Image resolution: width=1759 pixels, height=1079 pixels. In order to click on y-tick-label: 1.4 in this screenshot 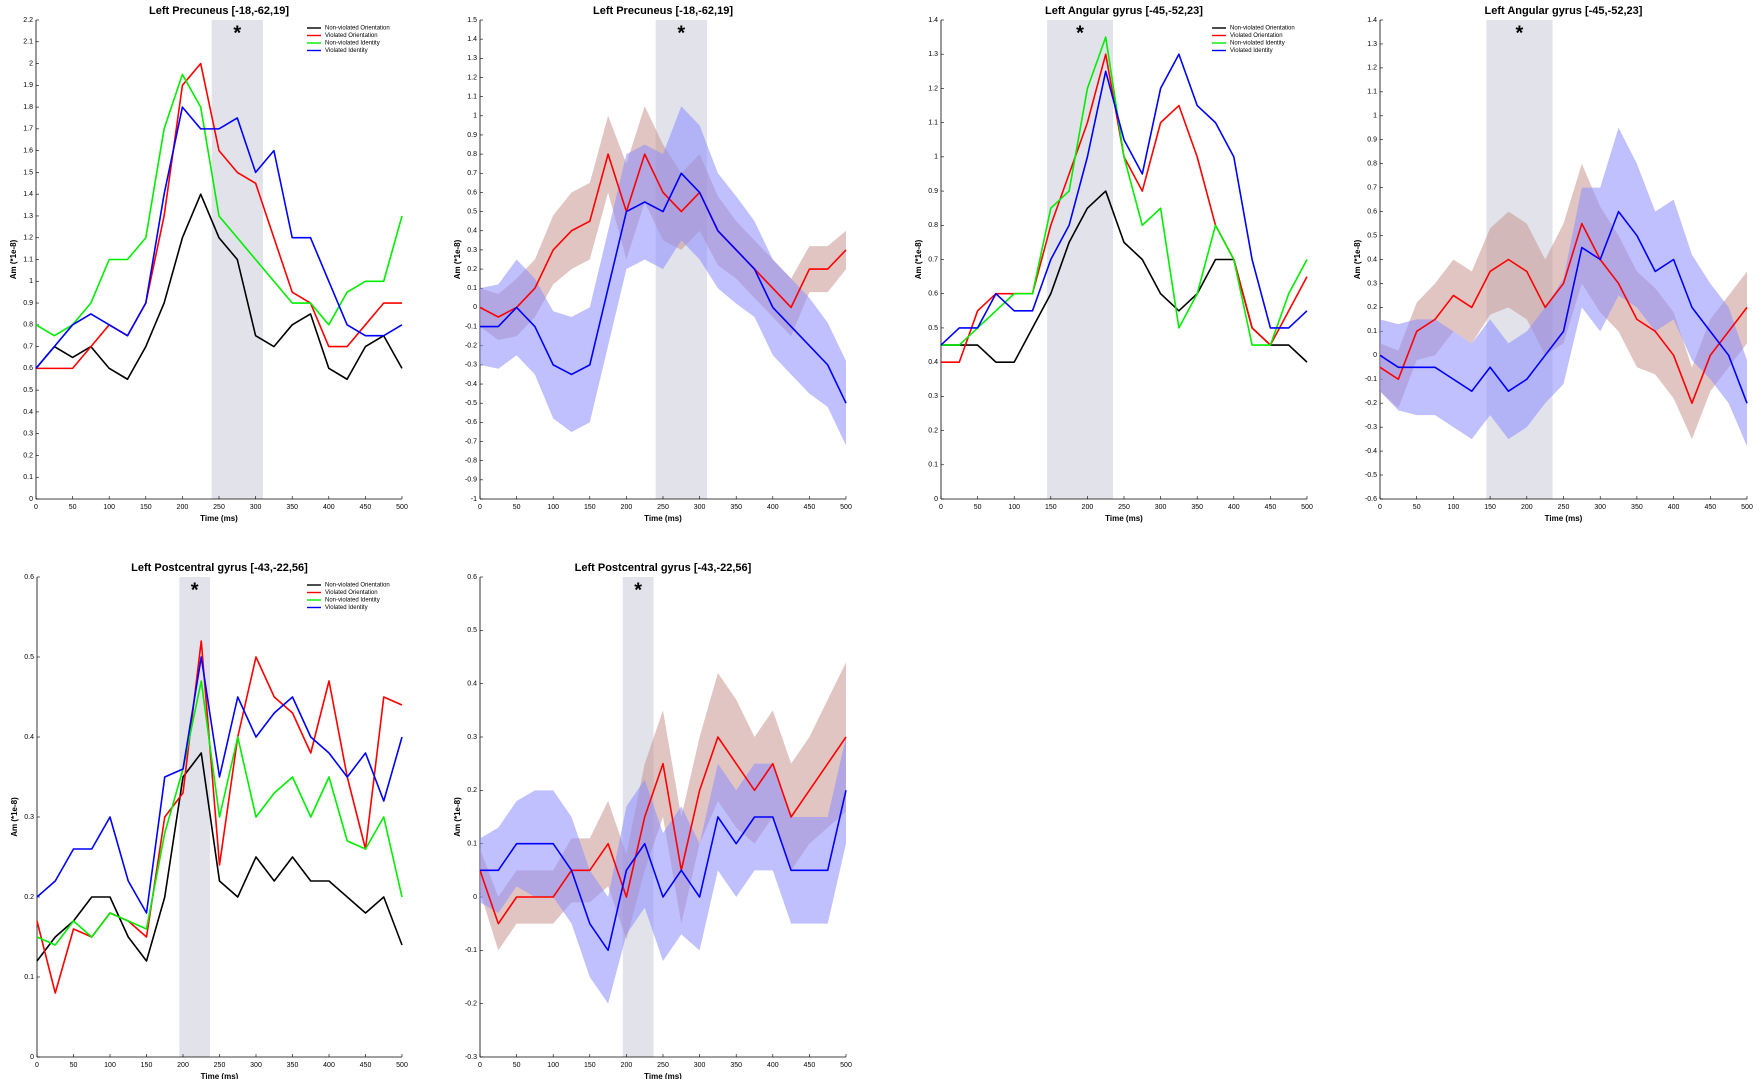, I will do `click(933, 20)`.